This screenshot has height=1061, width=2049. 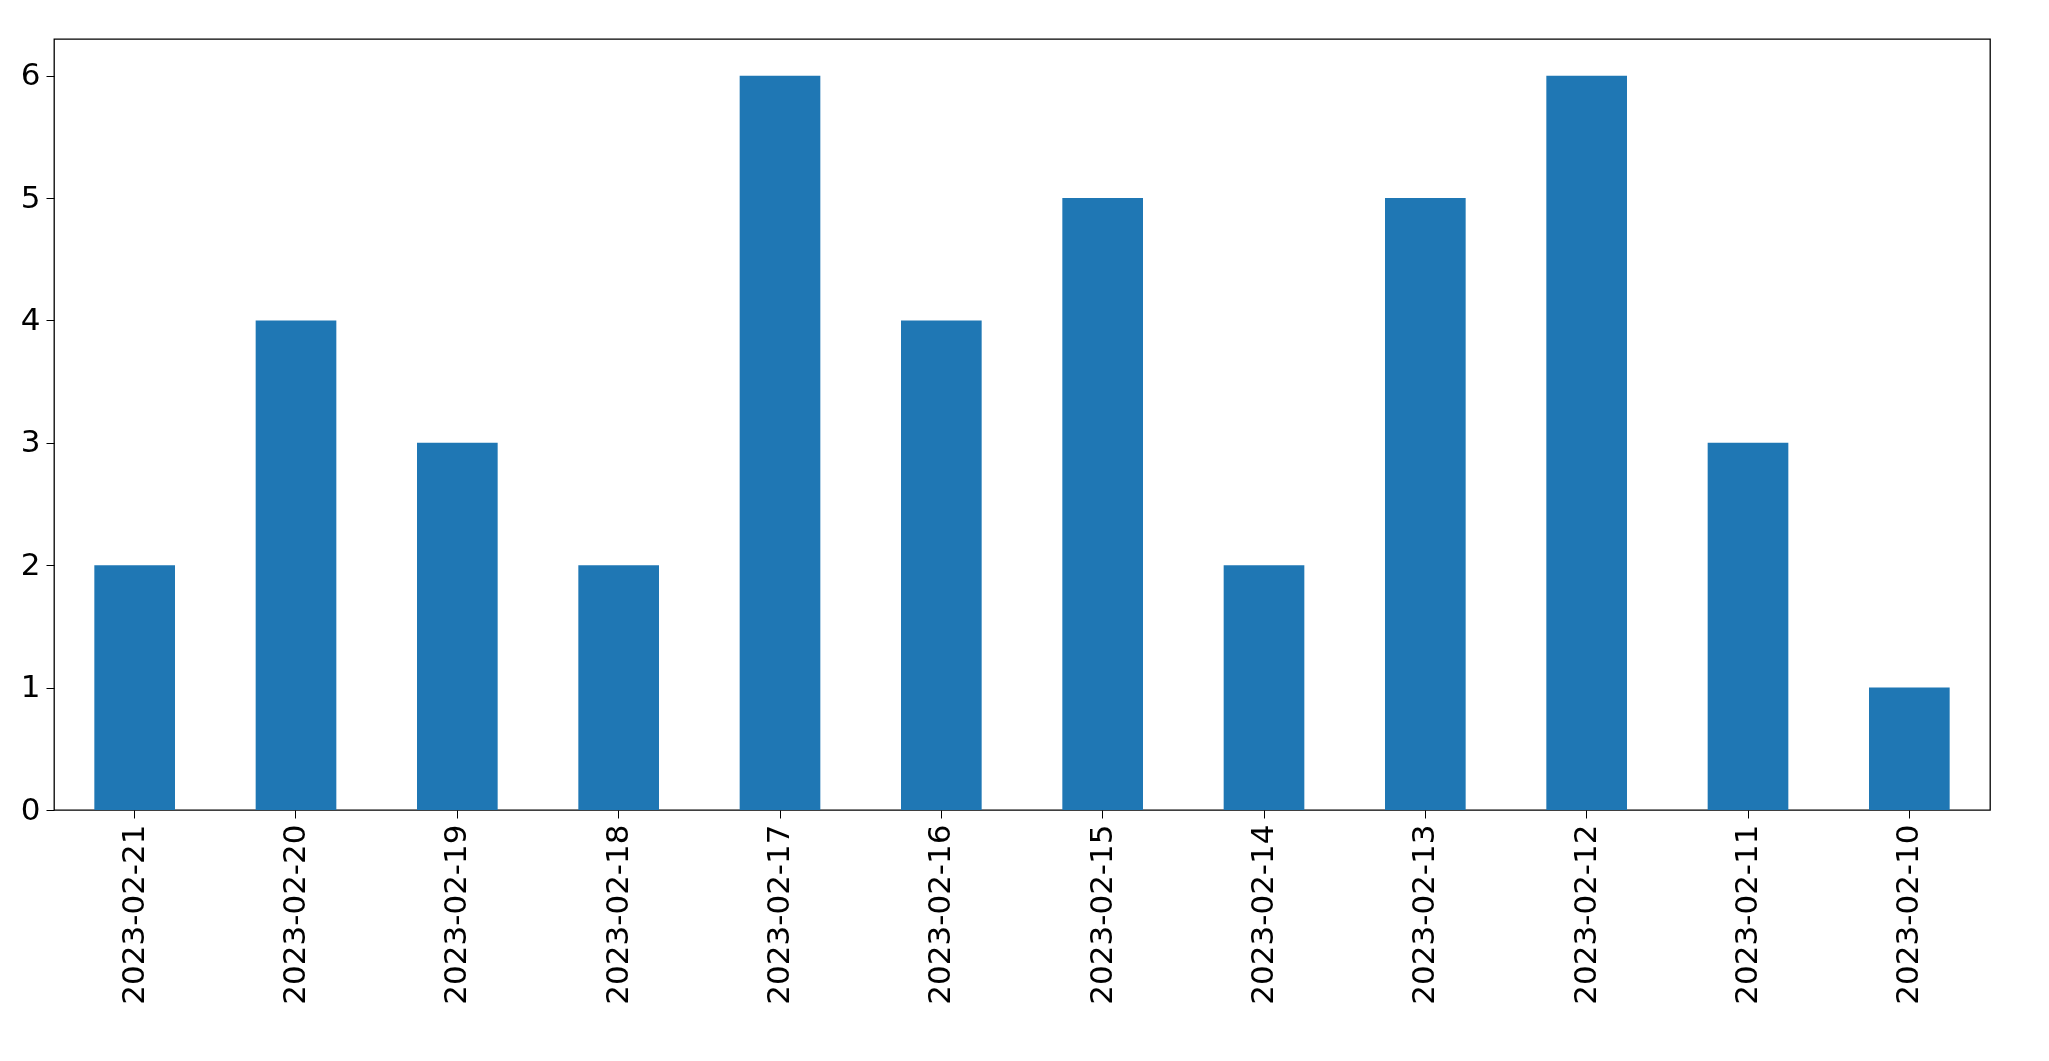 What do you see at coordinates (1907, 914) in the screenshot?
I see `x-tick-label: 2023-02-10` at bounding box center [1907, 914].